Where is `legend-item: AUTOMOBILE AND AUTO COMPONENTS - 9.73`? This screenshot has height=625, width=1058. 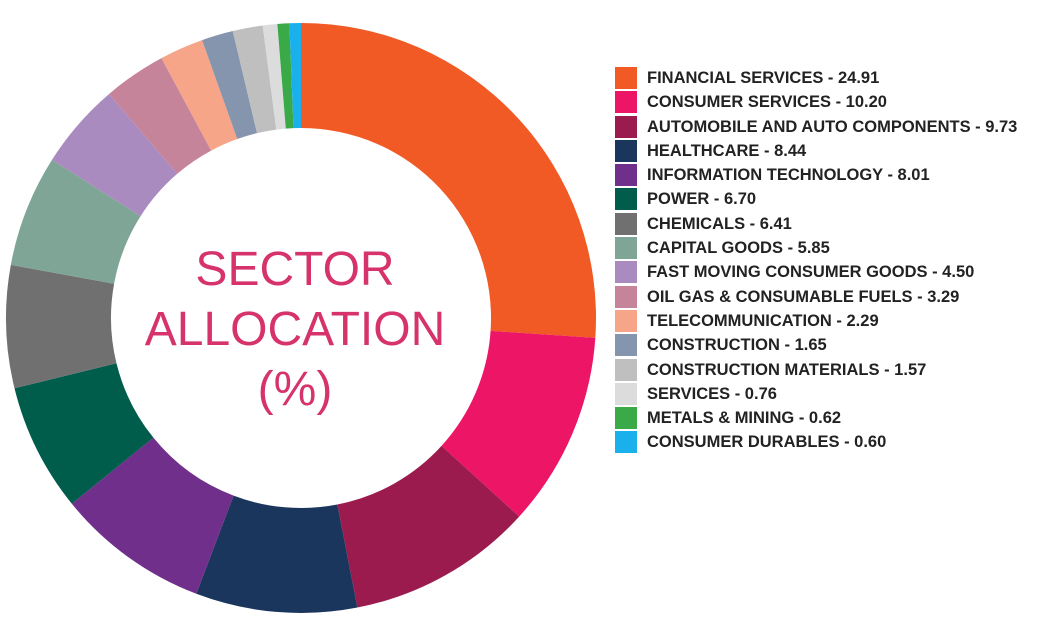
legend-item: AUTOMOBILE AND AUTO COMPONENTS - 9.73 is located at coordinates (835, 127).